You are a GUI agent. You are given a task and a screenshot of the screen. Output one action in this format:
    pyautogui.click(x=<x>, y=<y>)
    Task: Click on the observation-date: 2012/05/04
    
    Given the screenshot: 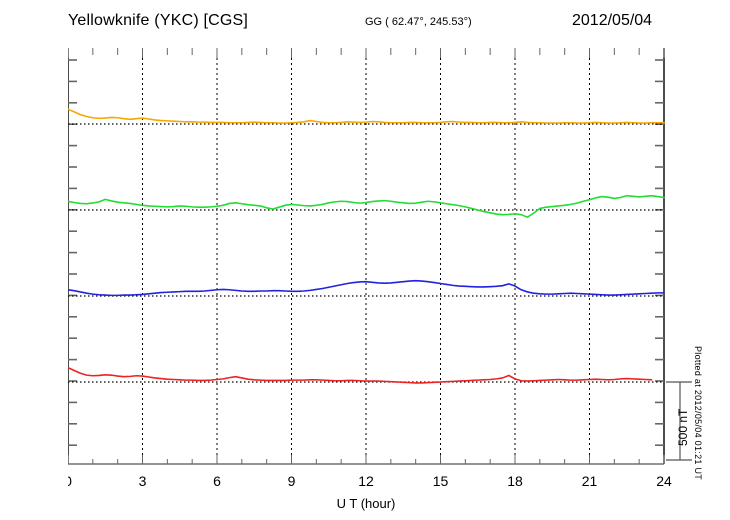 What is the action you would take?
    pyautogui.click(x=612, y=20)
    